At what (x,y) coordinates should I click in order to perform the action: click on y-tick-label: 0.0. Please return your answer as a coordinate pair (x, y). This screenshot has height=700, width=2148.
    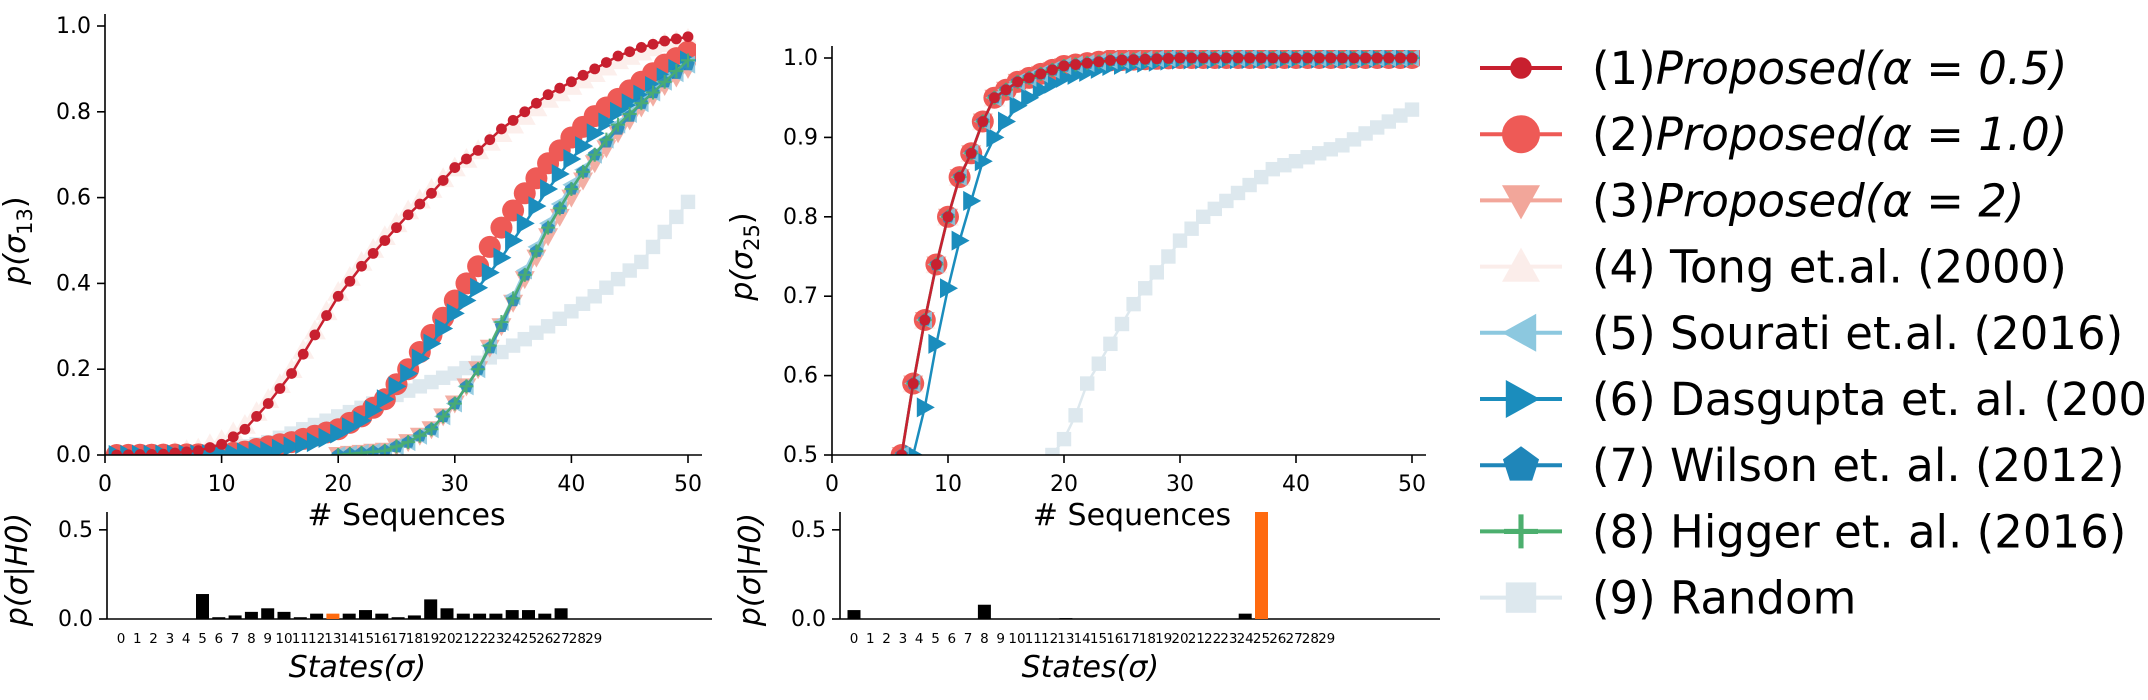
    Looking at the image, I should click on (73, 455).